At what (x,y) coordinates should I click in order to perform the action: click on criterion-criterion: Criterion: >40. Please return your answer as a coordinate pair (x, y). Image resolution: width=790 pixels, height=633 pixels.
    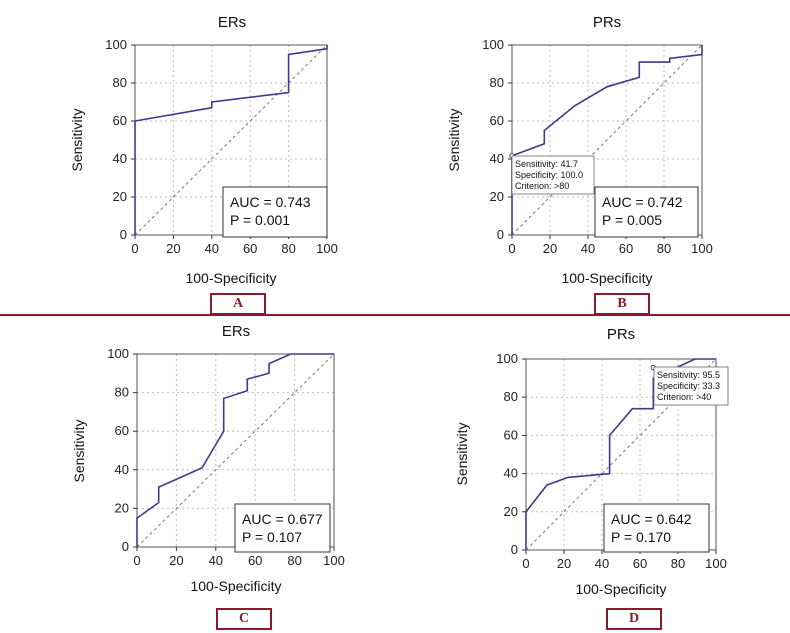
    Looking at the image, I should click on (684, 397).